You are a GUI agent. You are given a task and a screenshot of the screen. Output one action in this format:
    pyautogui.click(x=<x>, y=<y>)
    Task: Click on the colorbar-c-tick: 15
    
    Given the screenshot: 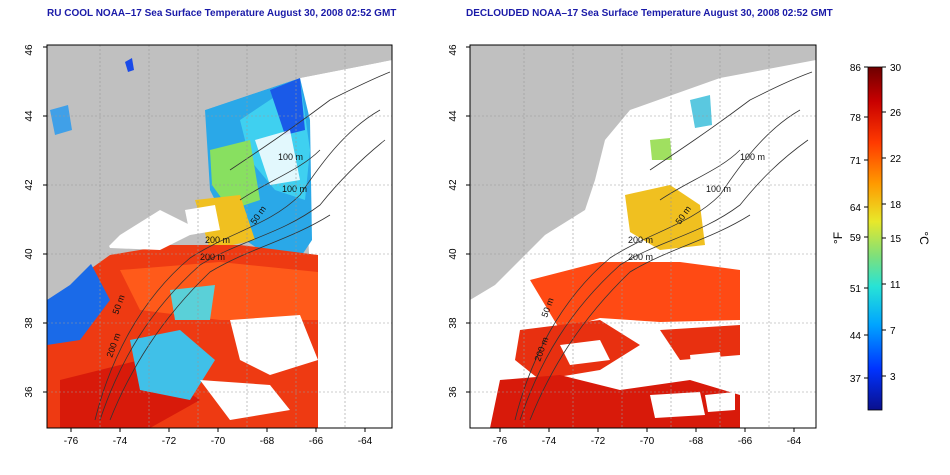 What is the action you would take?
    pyautogui.click(x=896, y=239)
    